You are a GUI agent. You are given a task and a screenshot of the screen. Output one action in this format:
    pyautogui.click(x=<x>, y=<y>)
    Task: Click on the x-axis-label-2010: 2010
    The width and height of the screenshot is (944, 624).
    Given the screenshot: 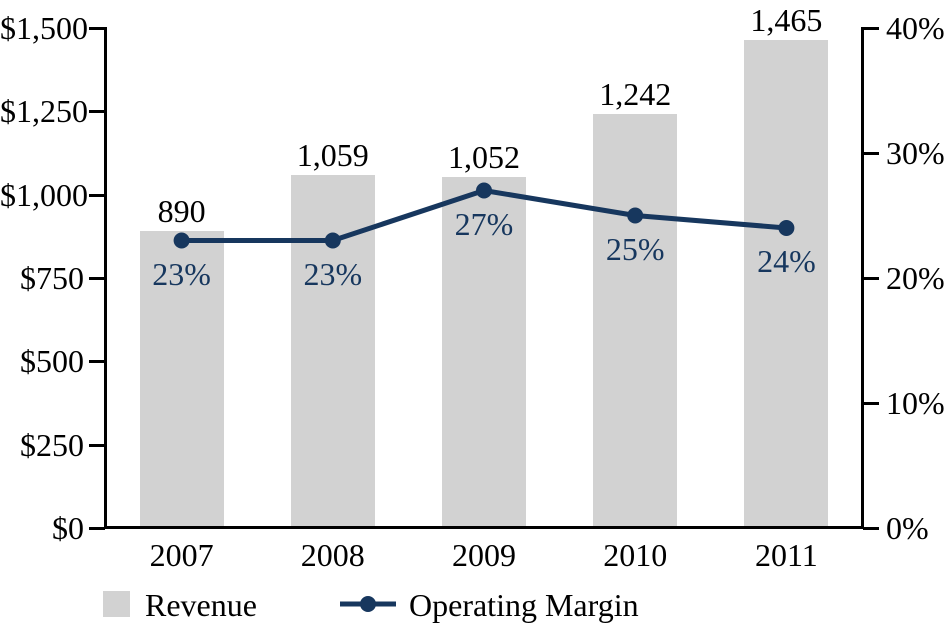 What is the action you would take?
    pyautogui.click(x=635, y=555)
    